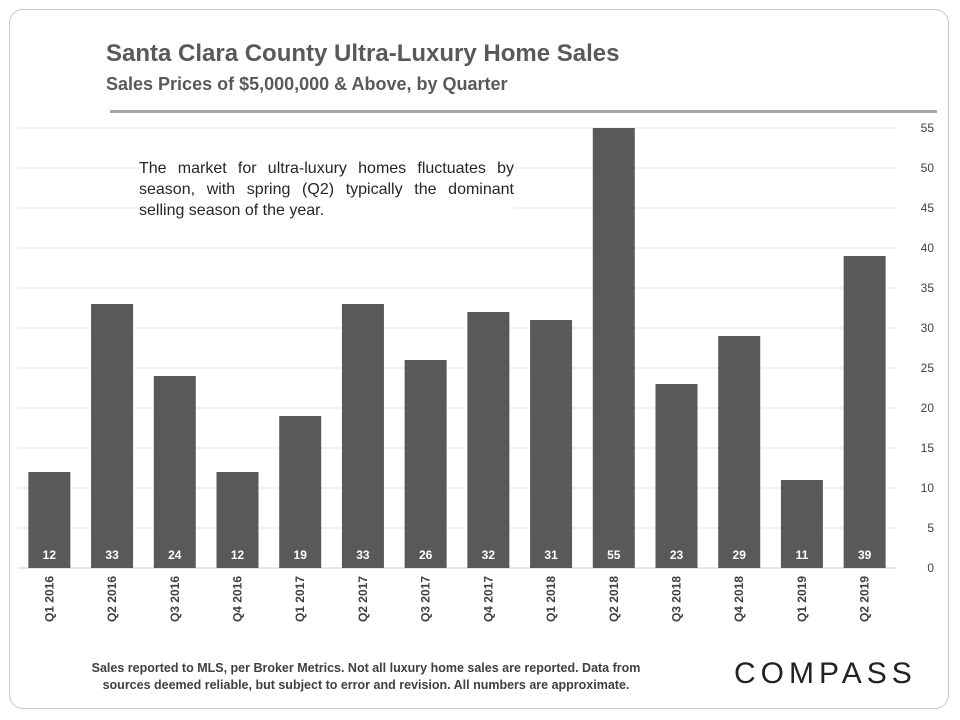 The image size is (960, 720). What do you see at coordinates (488, 599) in the screenshot?
I see `x-tick-label: Q4 2017` at bounding box center [488, 599].